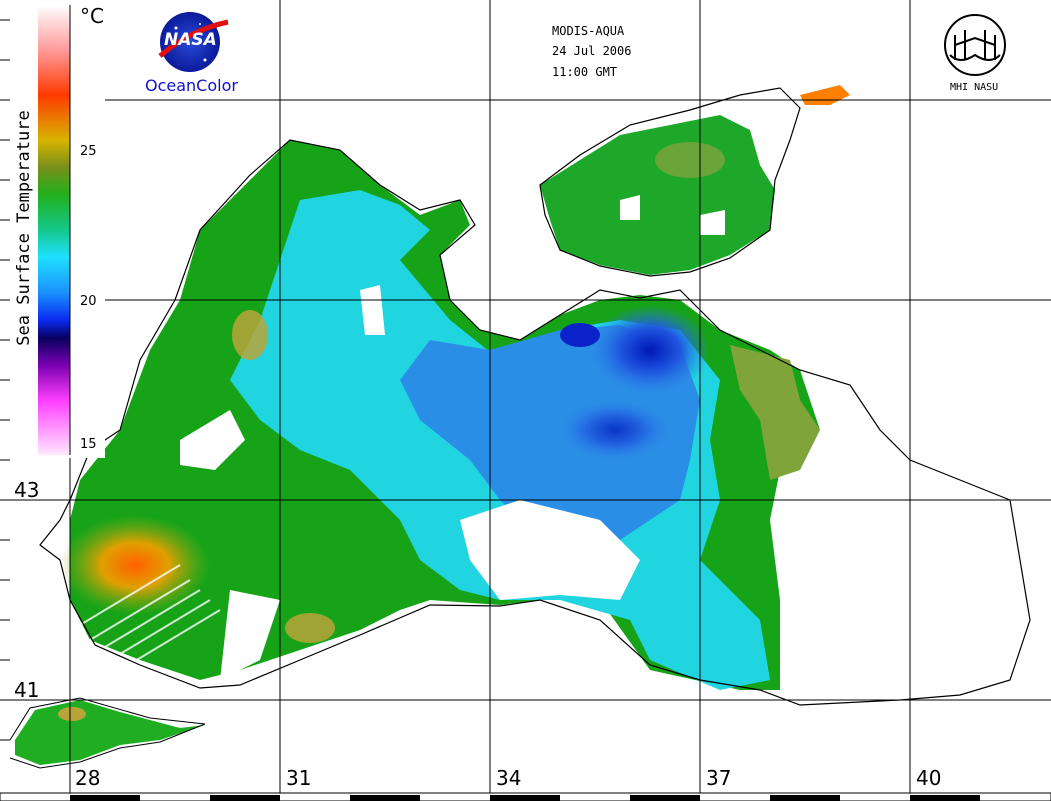 The height and width of the screenshot is (801, 1051). What do you see at coordinates (150, 617) in the screenshot?
I see `swath-stripes` at bounding box center [150, 617].